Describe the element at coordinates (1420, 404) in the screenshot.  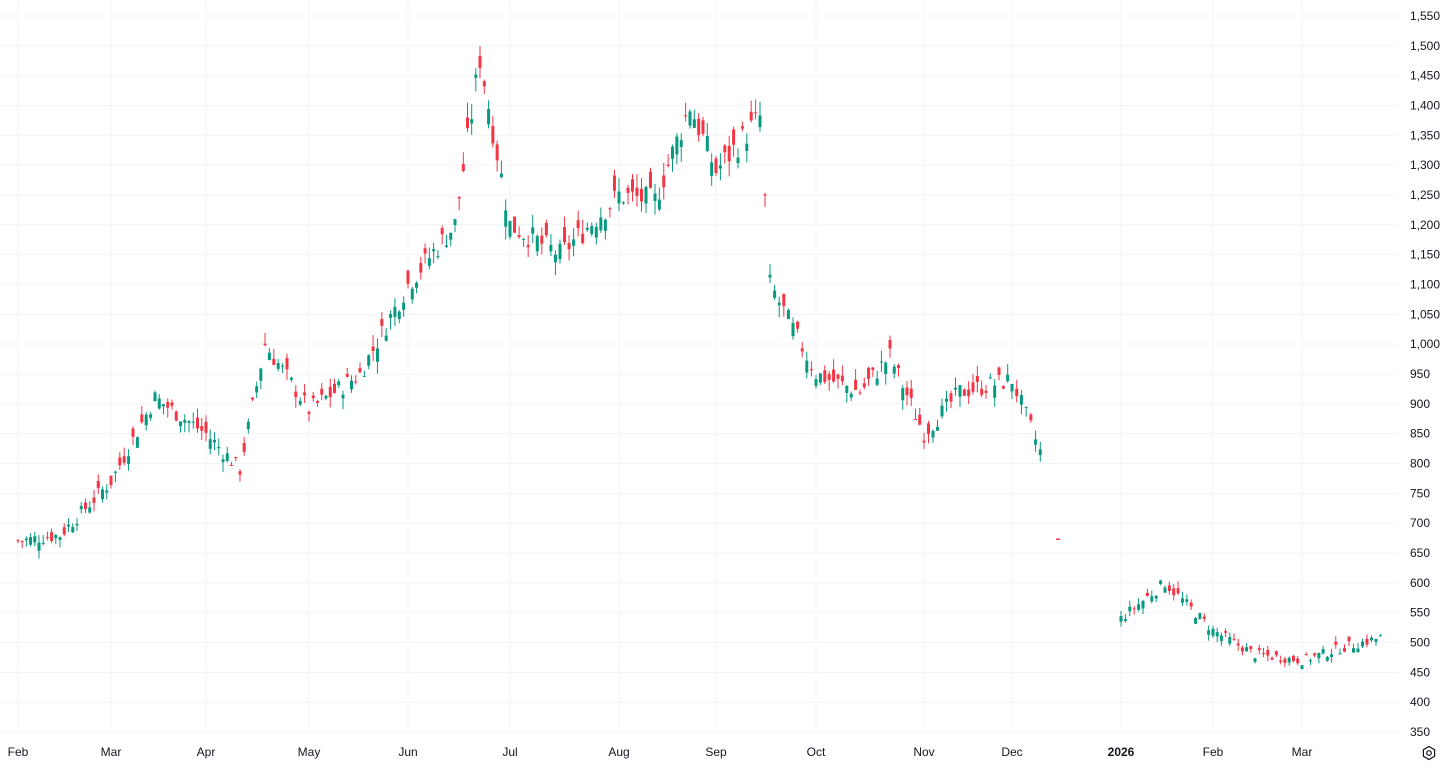
I see `y-tick-label: 900` at that location.